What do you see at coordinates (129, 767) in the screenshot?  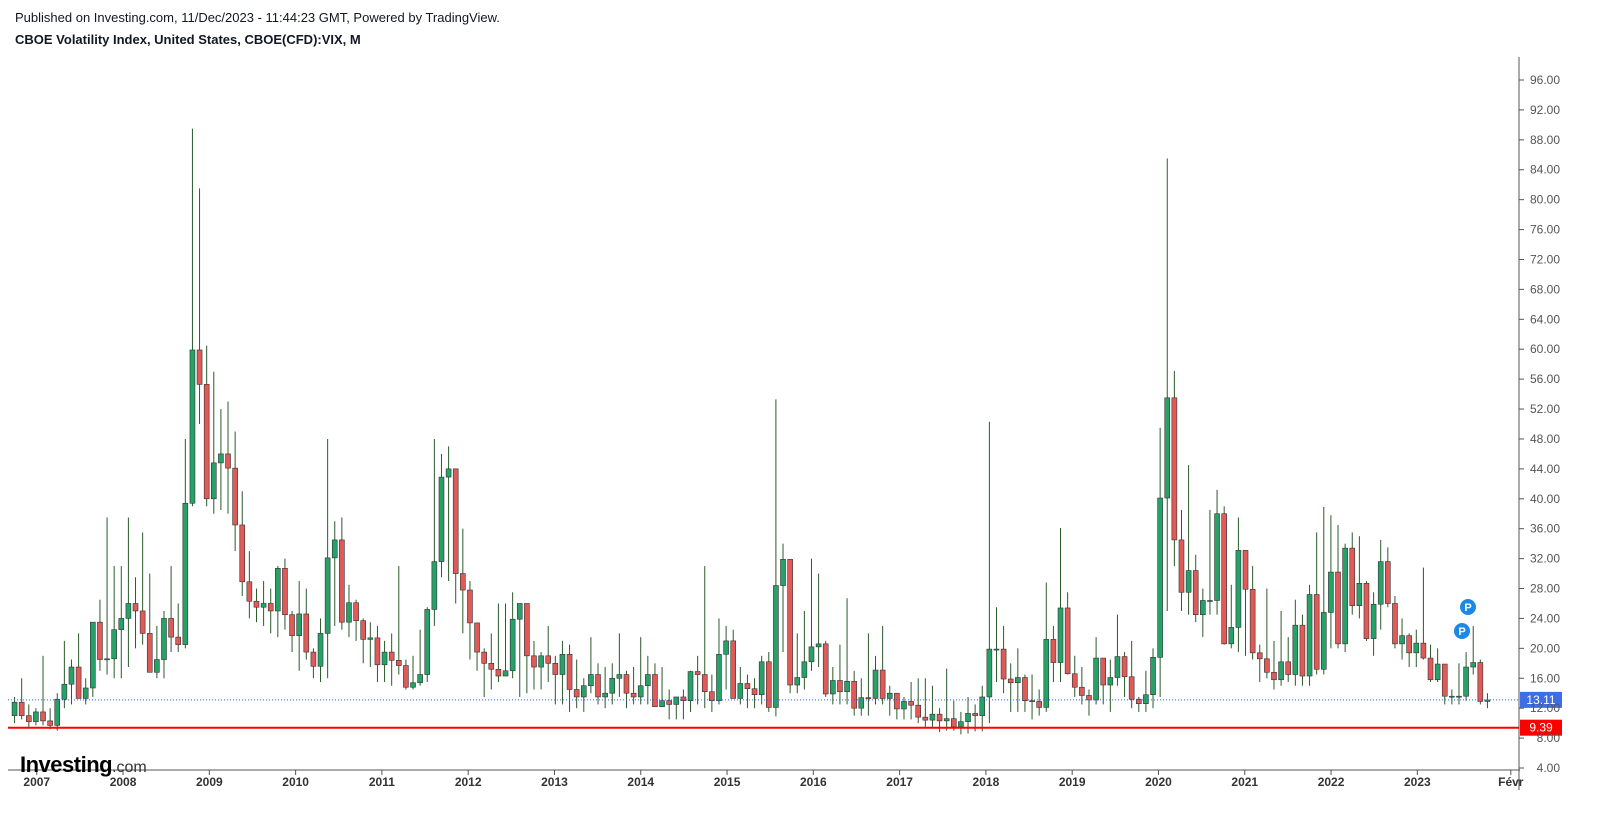 I see `logo-suffix: .com` at bounding box center [129, 767].